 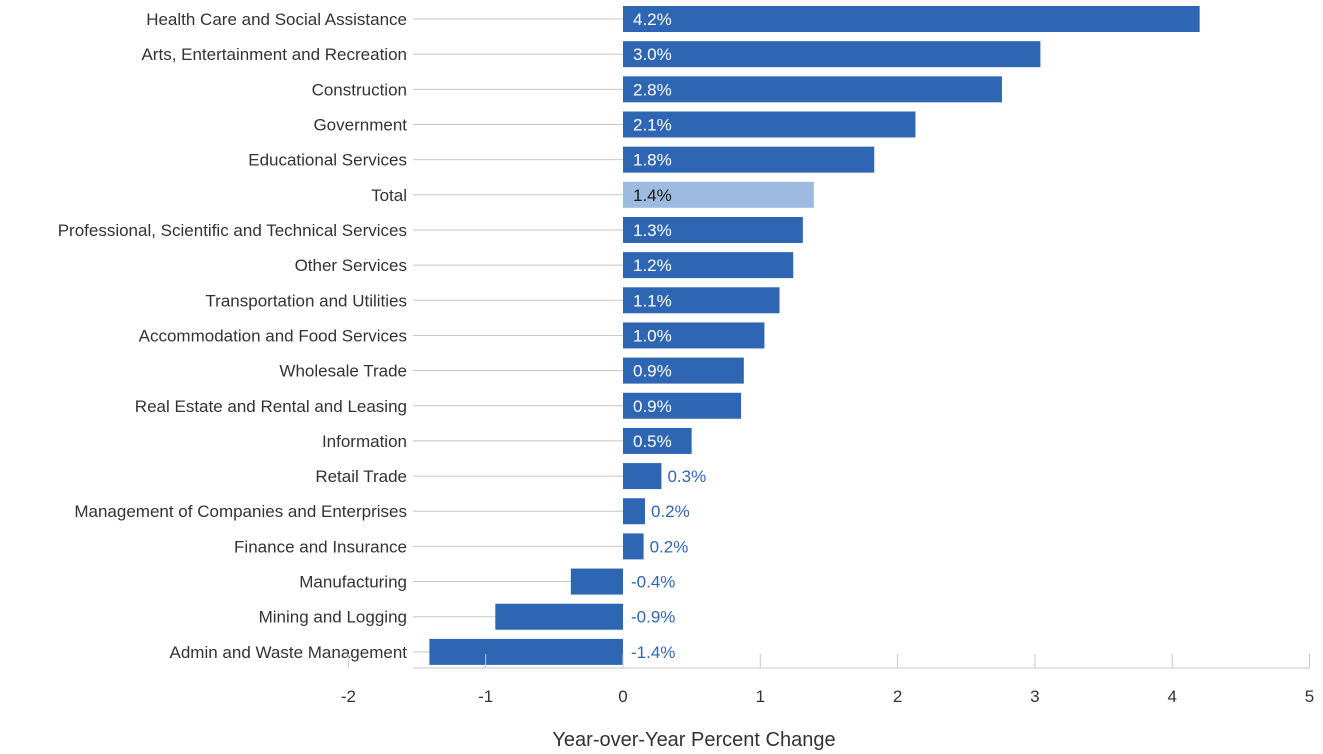 I want to click on category-label: Accommodation and Food Services, so click(x=273, y=335).